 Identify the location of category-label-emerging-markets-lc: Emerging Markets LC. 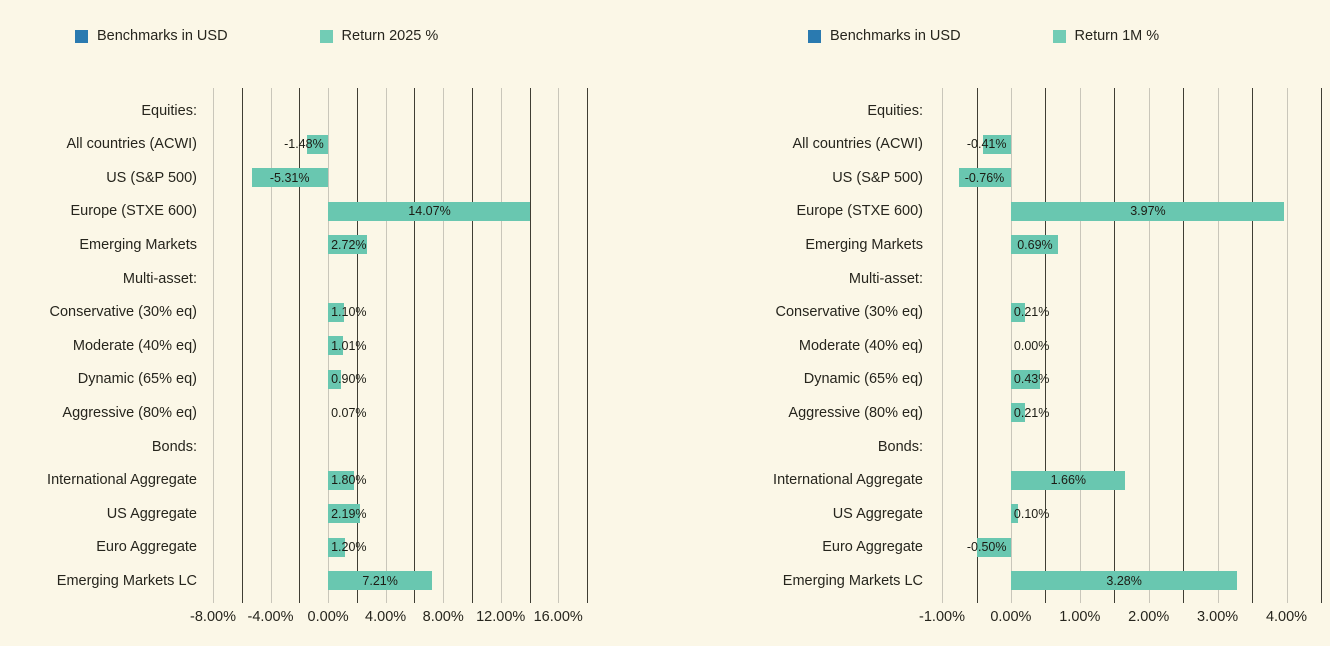
(852, 580).